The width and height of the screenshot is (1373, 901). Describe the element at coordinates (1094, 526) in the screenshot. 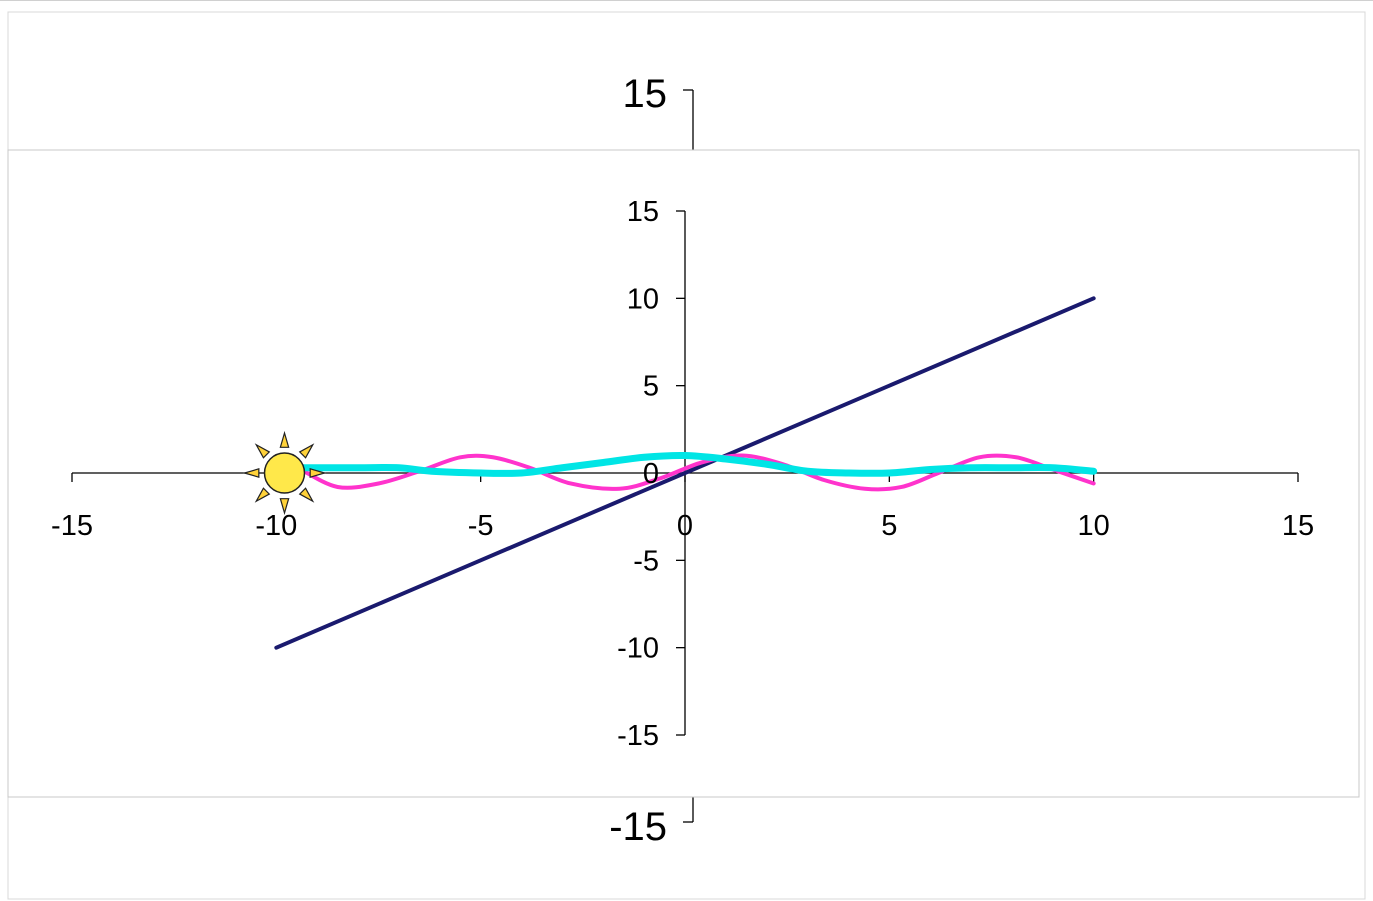

I see `x-tick-label: 10` at that location.